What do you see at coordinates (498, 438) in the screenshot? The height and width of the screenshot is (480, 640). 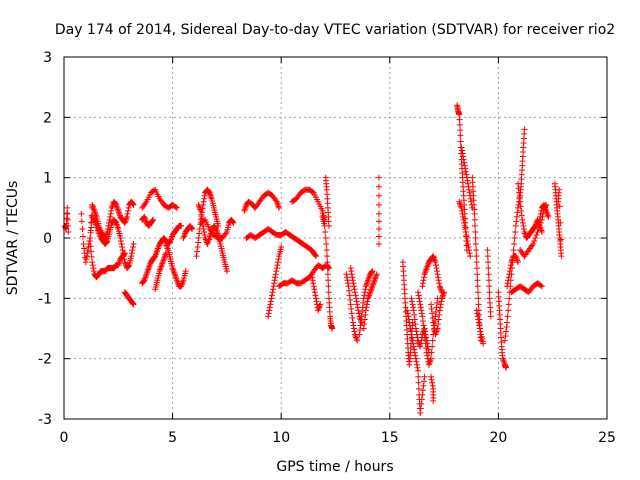 I see `x-tick-label: 20` at bounding box center [498, 438].